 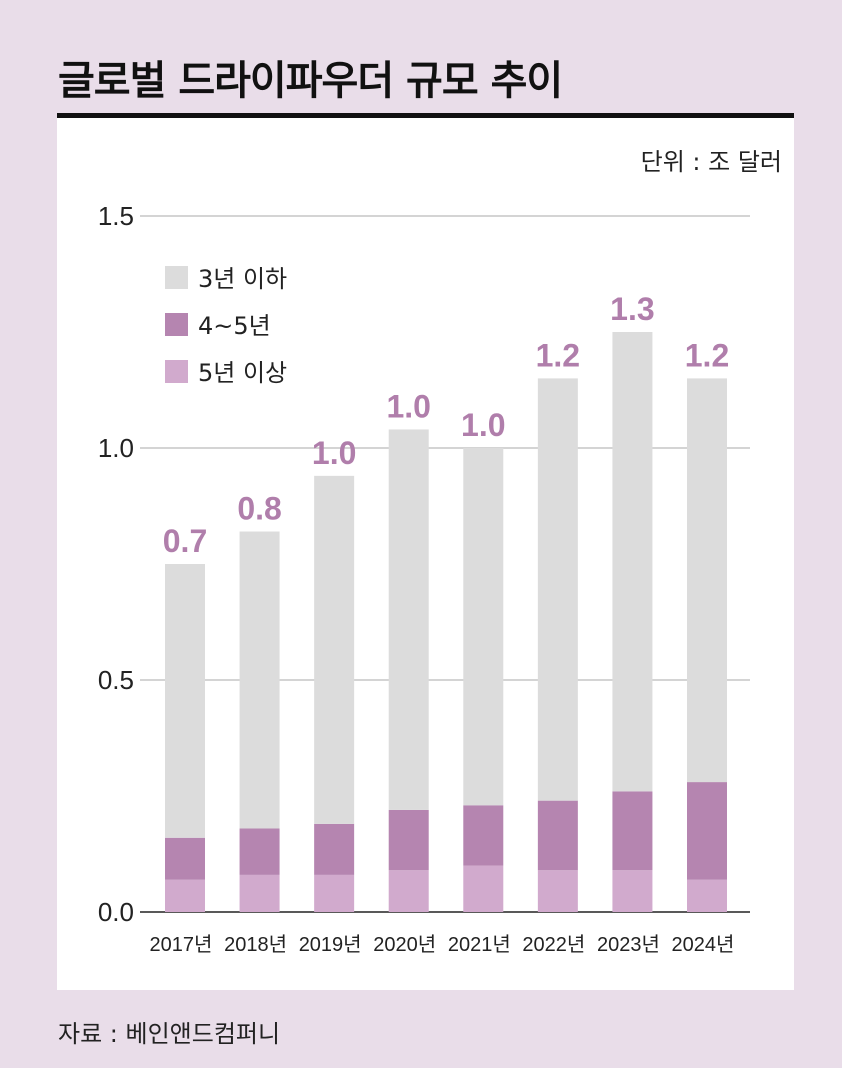 I want to click on x-tick-label: 2021년, so click(x=479, y=944).